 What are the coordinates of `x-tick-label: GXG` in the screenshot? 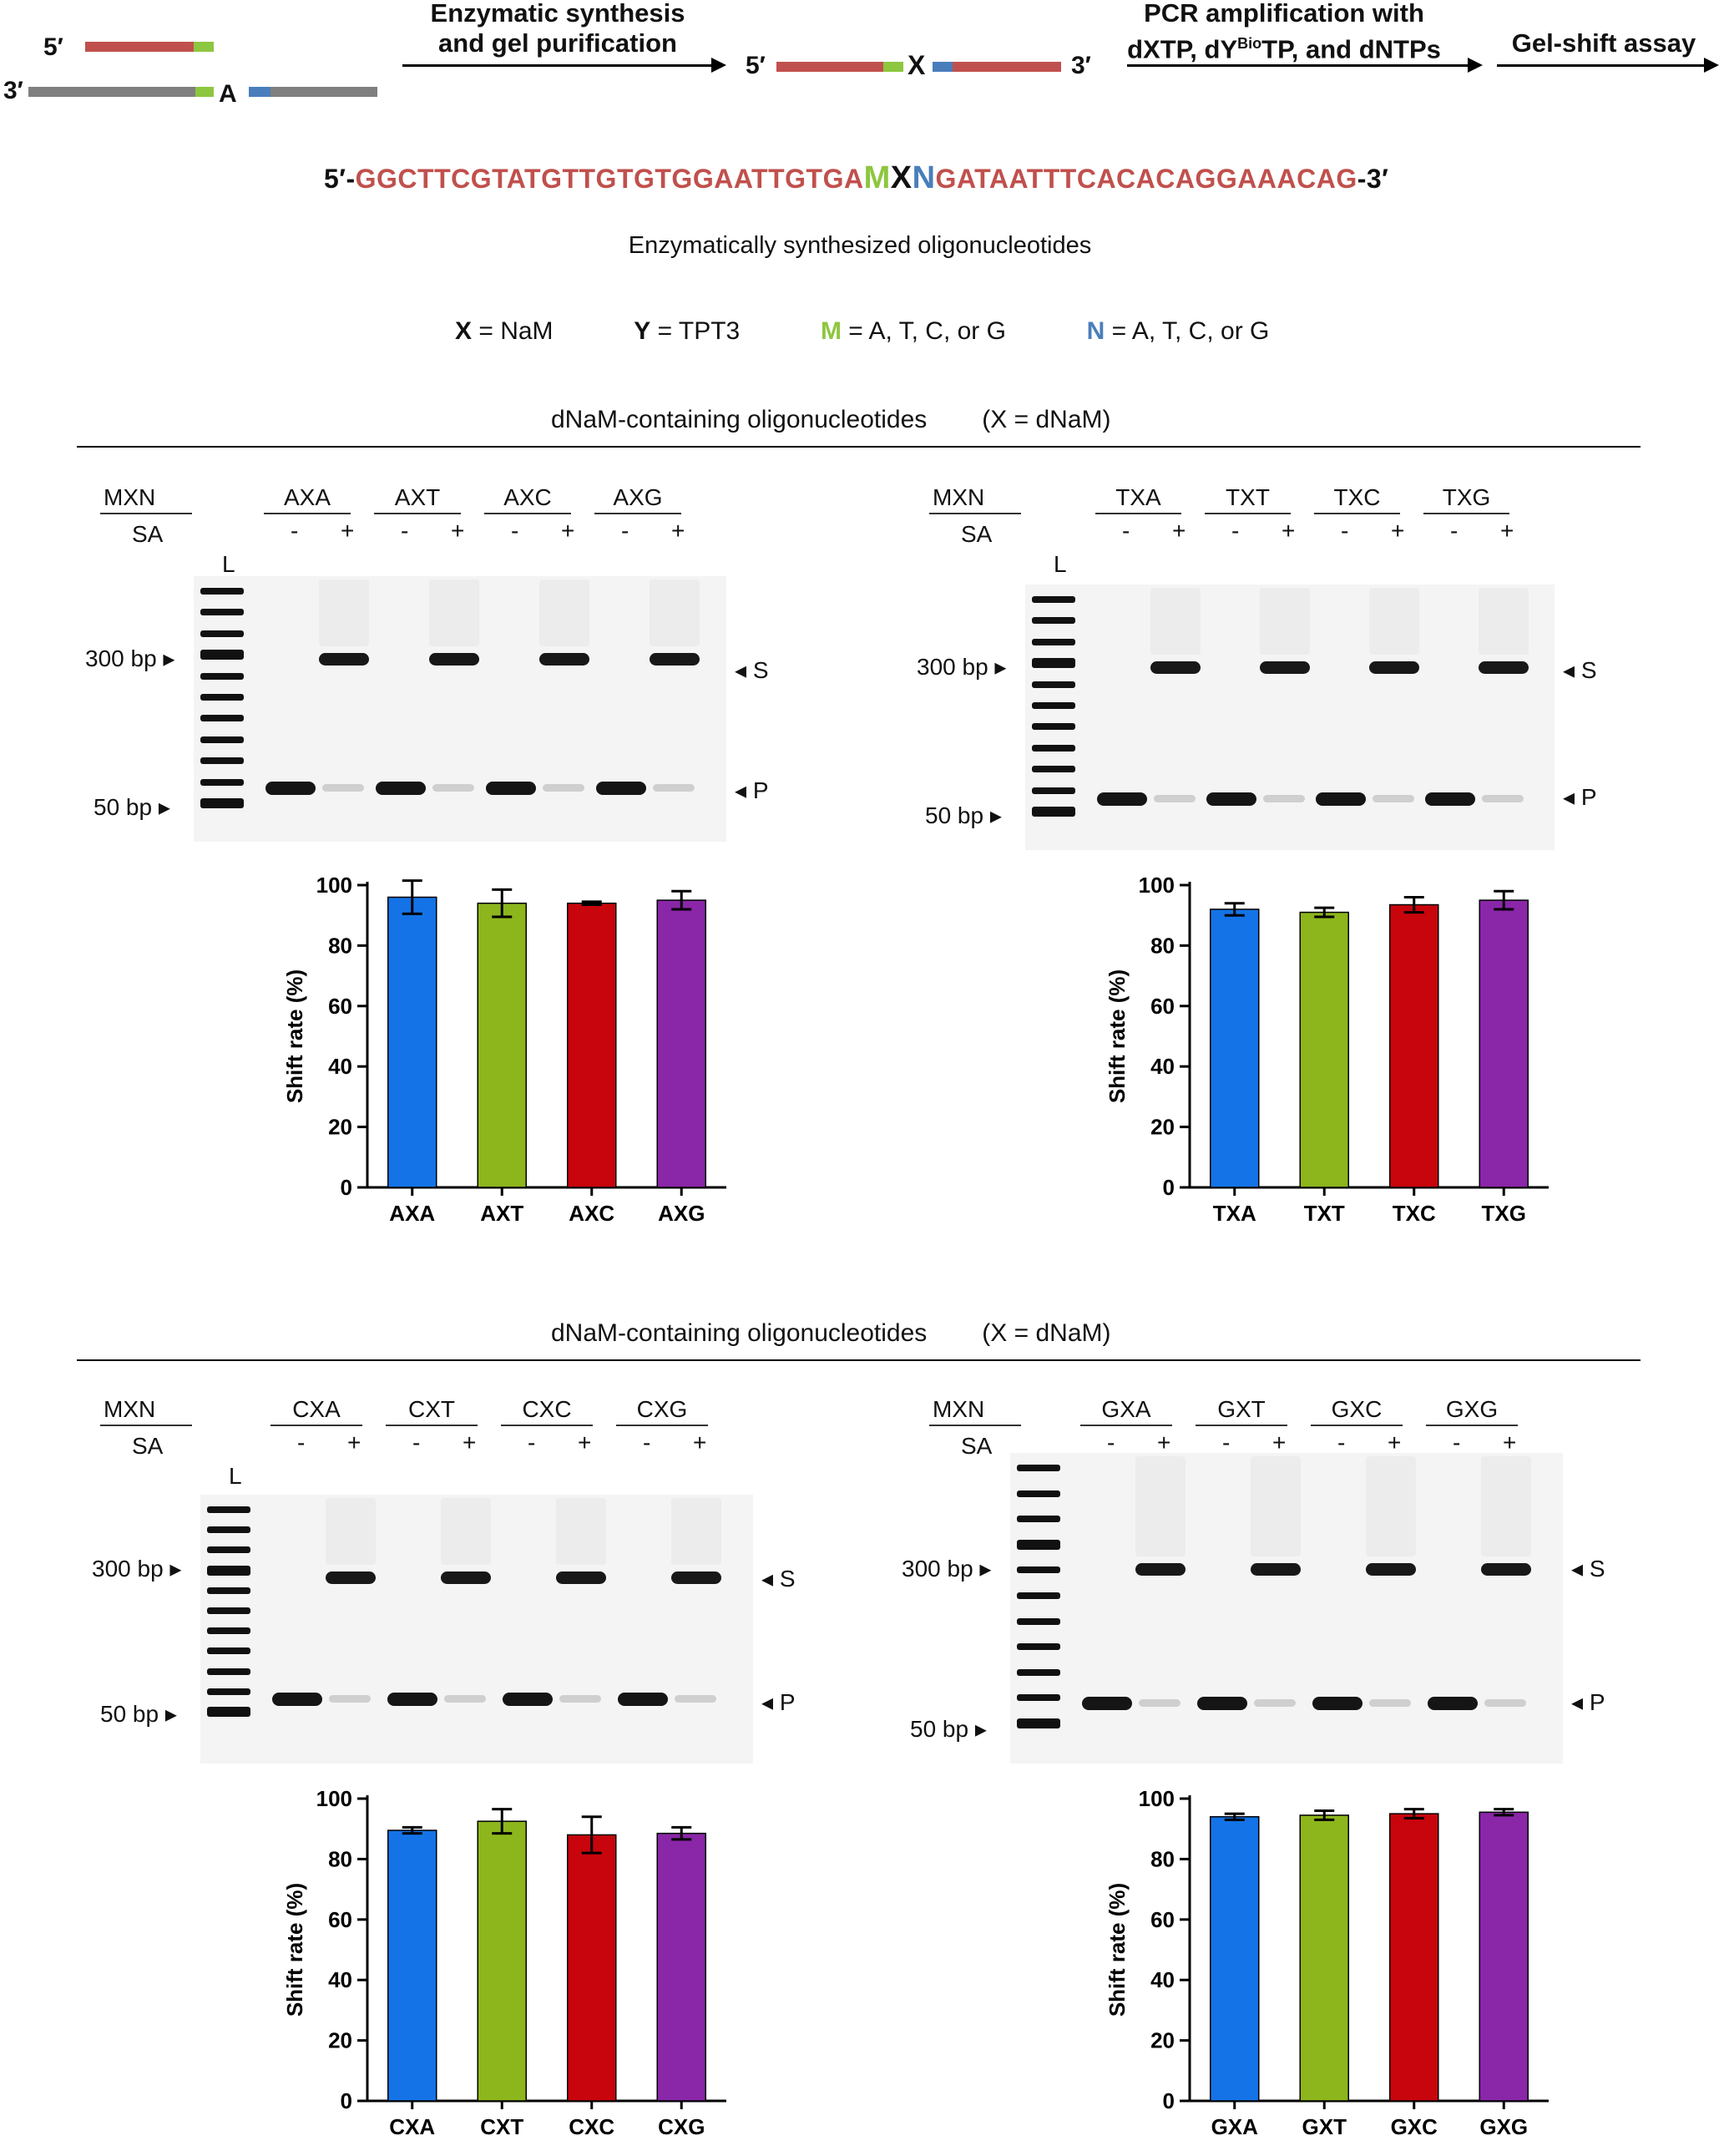 It's located at (1503, 2126).